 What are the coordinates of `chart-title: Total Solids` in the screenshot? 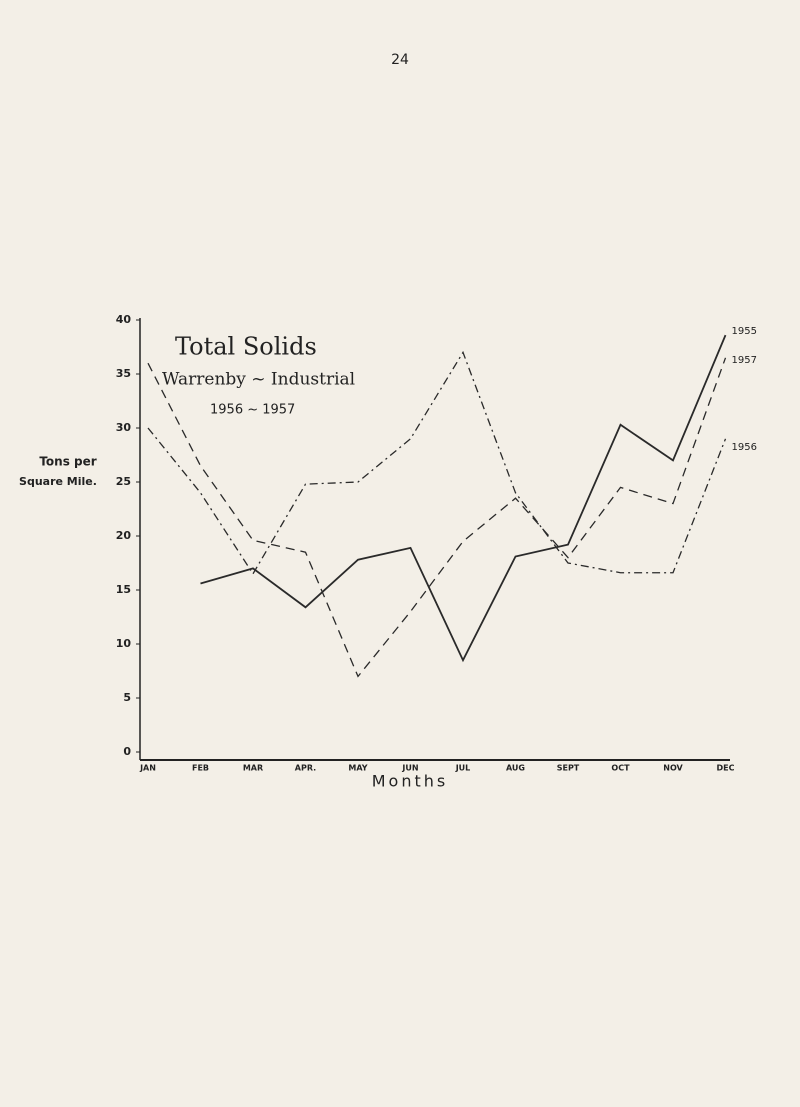 It's located at (246, 347).